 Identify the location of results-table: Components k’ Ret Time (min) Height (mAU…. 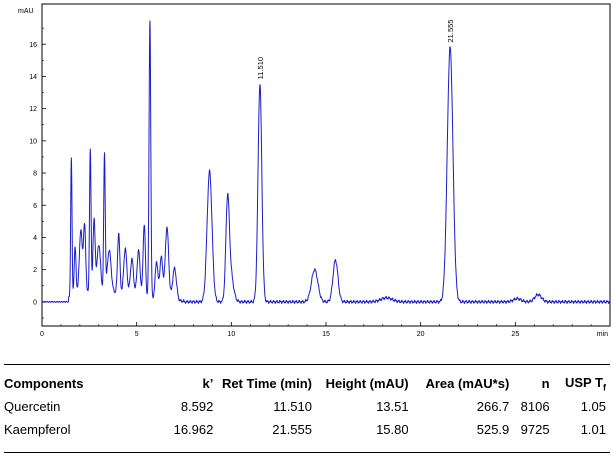
(307, 406).